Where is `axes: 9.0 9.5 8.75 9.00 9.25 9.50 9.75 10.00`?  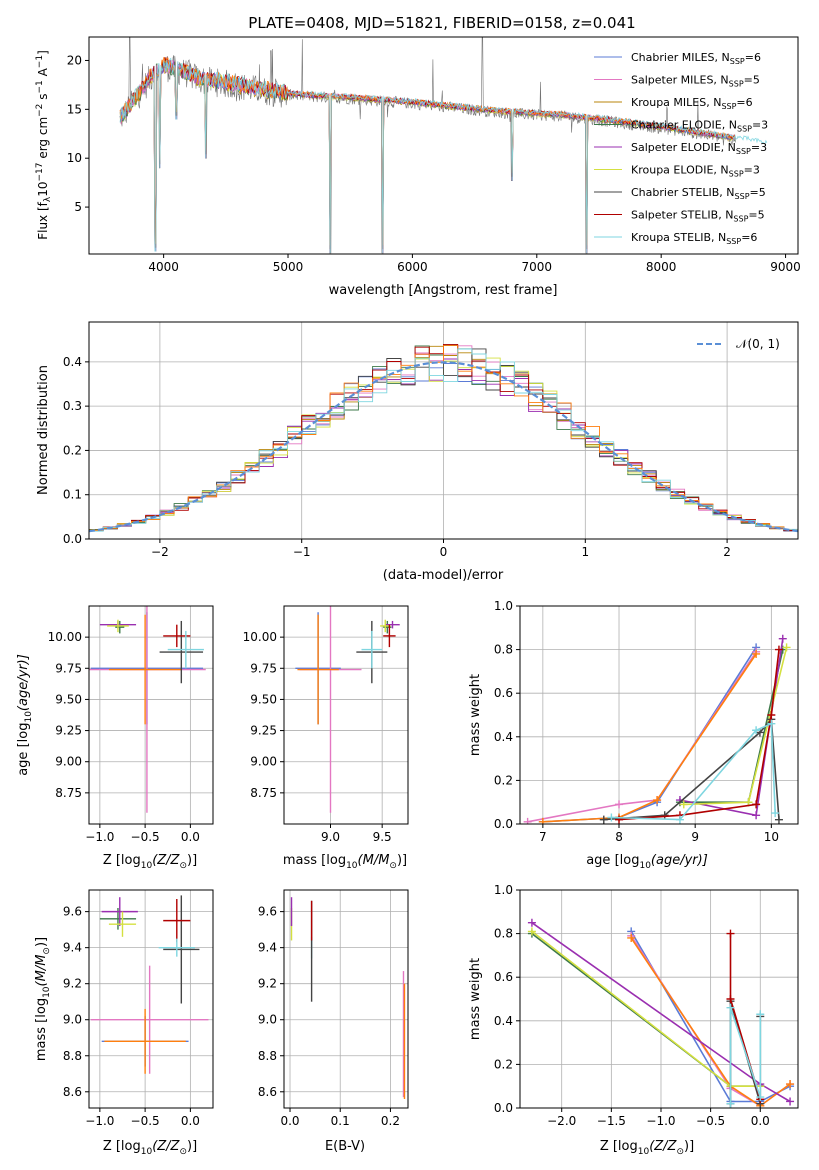
axes: 9.0 9.5 8.75 9.00 9.25 9.50 9.75 10.00 is located at coordinates (317, 737).